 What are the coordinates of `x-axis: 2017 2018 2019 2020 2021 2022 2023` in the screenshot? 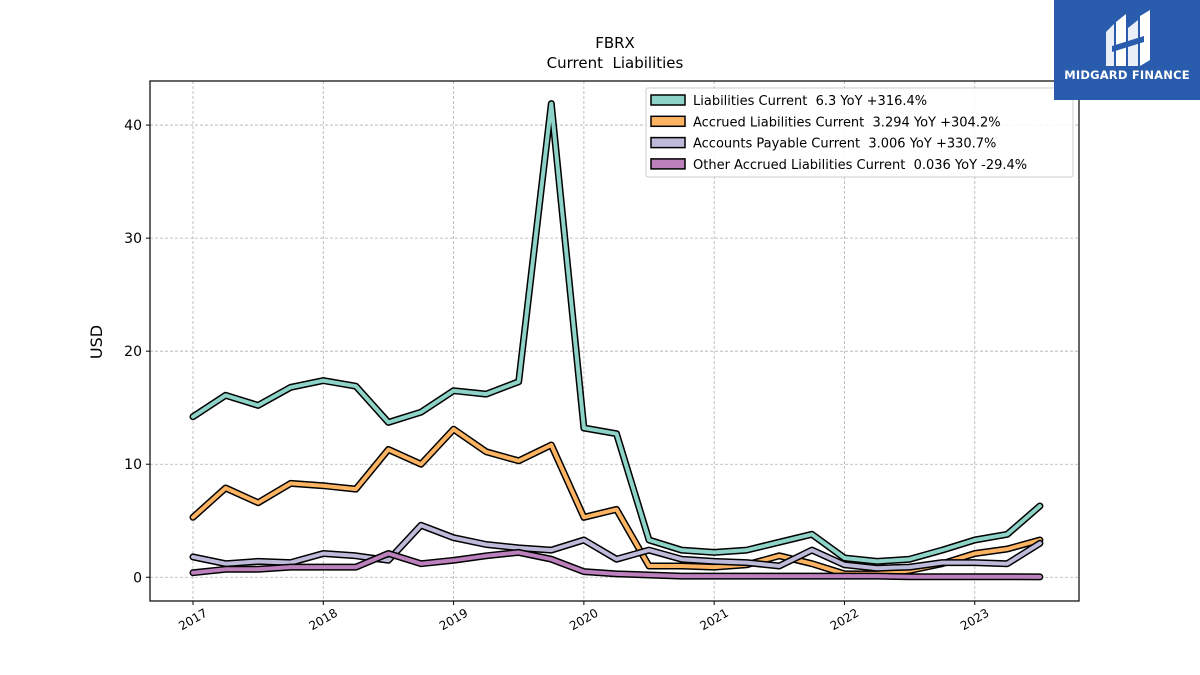 It's located at (583, 617).